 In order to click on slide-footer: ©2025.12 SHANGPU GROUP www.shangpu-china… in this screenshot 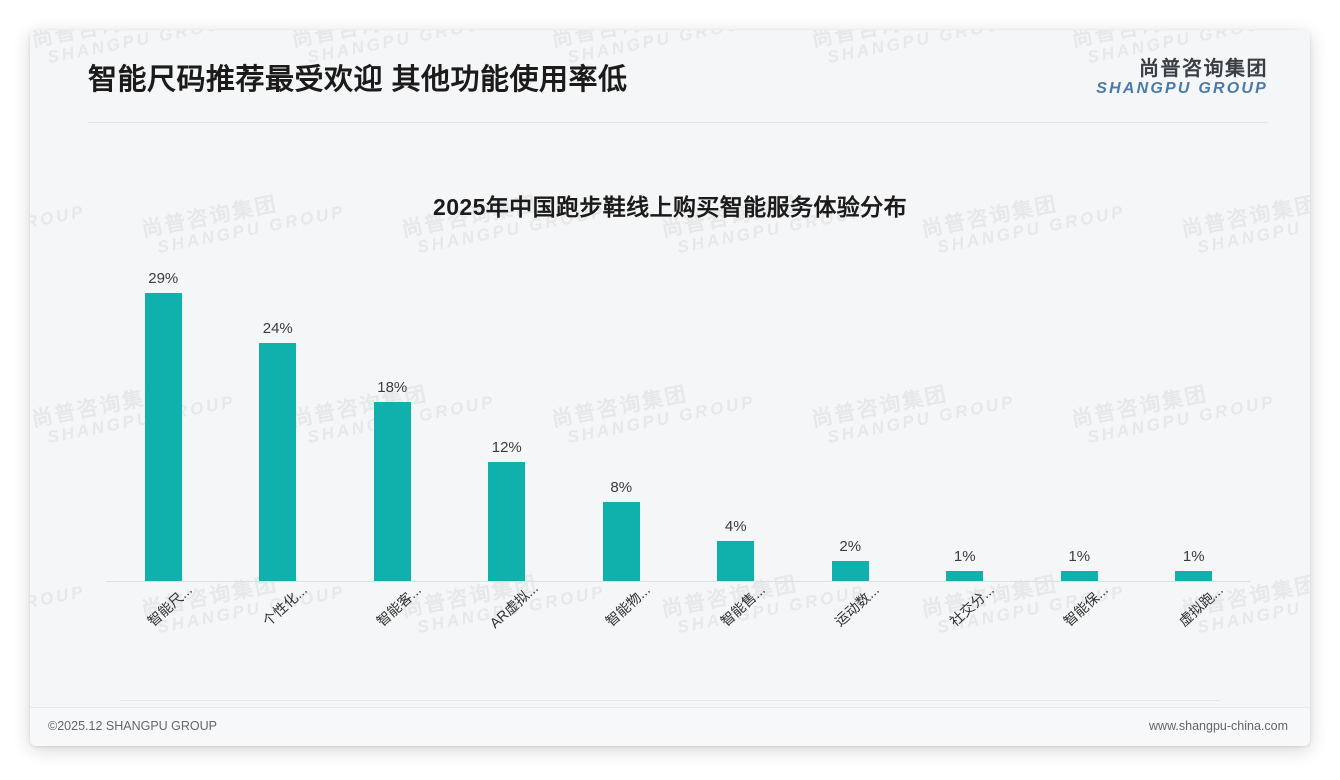, I will do `click(670, 726)`.